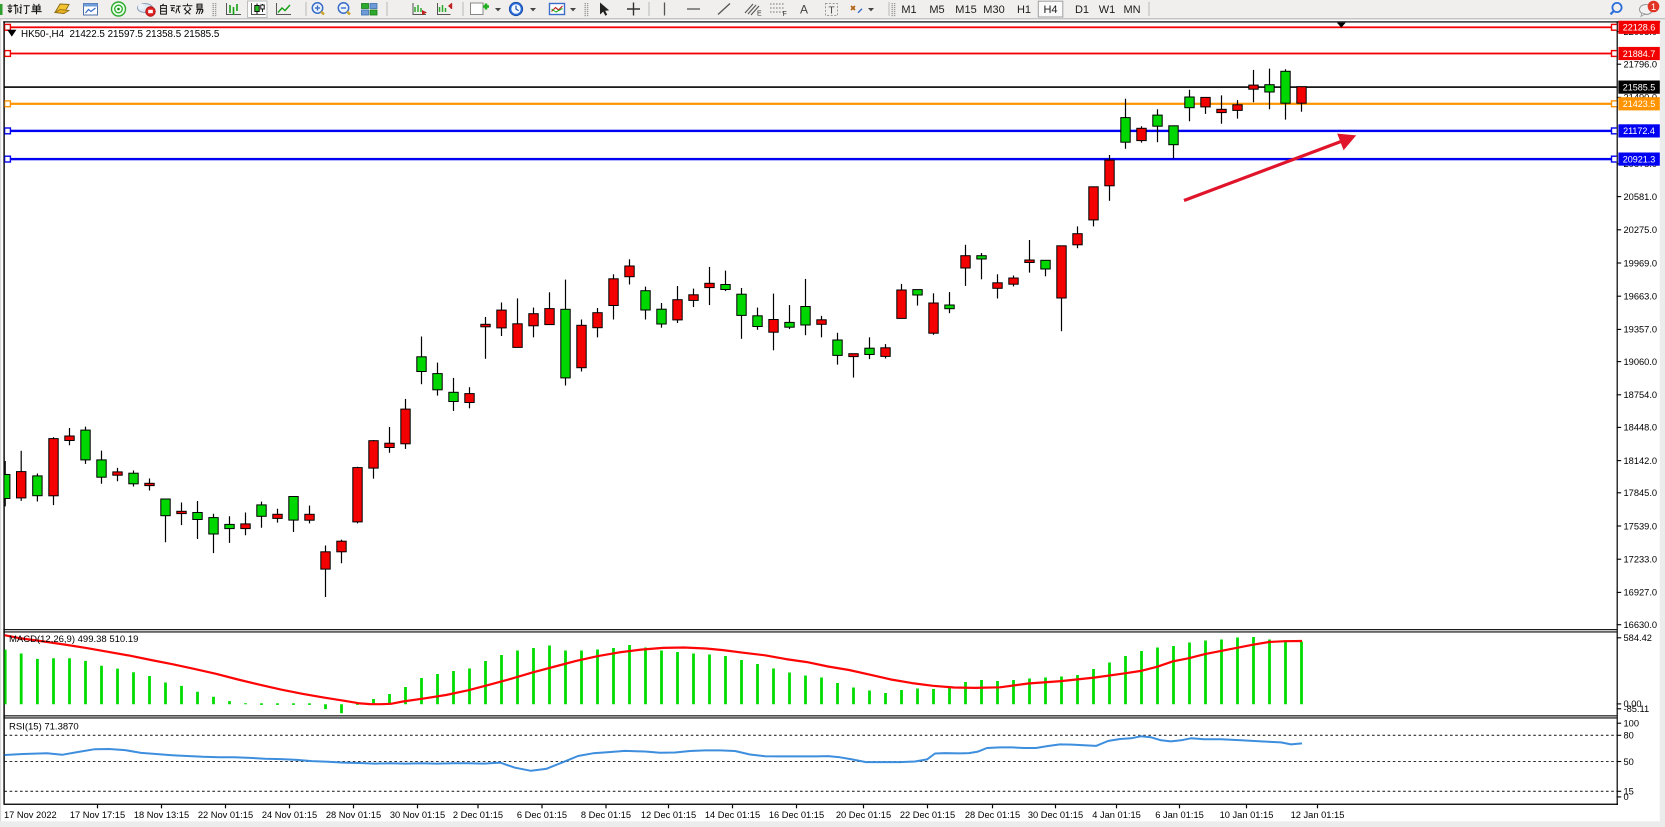 The height and width of the screenshot is (827, 1665). What do you see at coordinates (1639, 104) in the screenshot?
I see `svg-text: 21423.5` at bounding box center [1639, 104].